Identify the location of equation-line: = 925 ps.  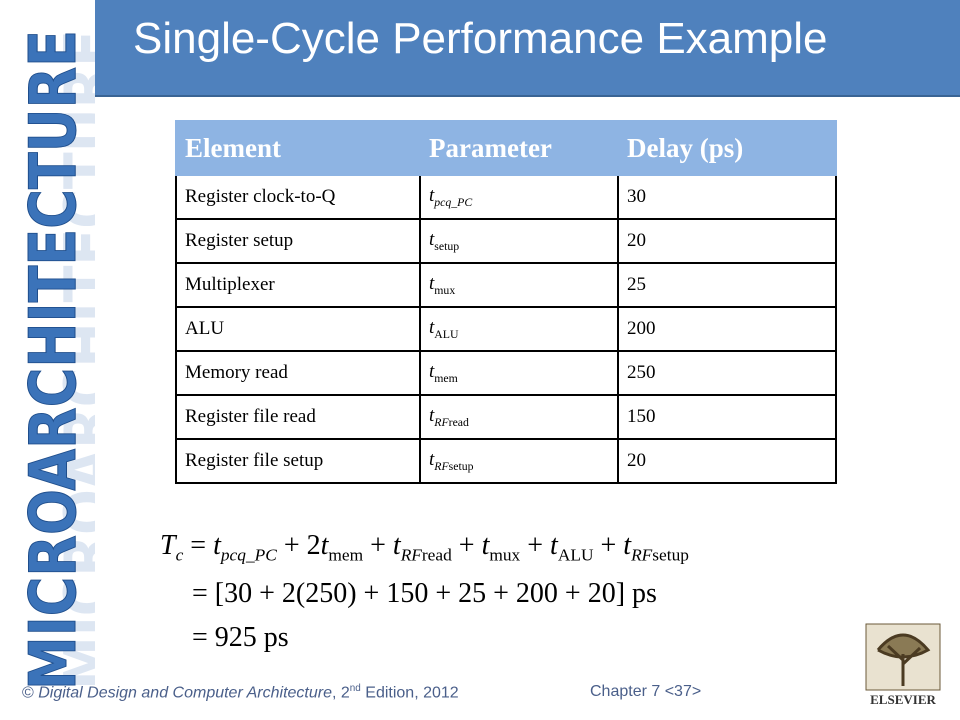
(240, 637).